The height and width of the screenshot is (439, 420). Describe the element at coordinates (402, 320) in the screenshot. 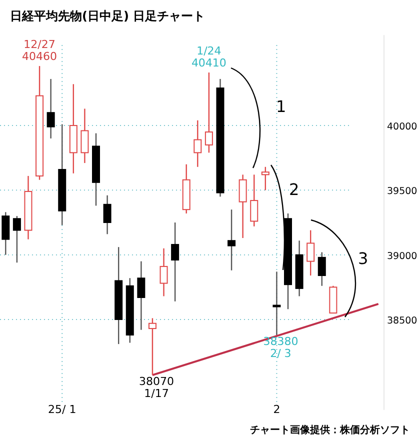

I see `y-tick-label: 38500` at that location.